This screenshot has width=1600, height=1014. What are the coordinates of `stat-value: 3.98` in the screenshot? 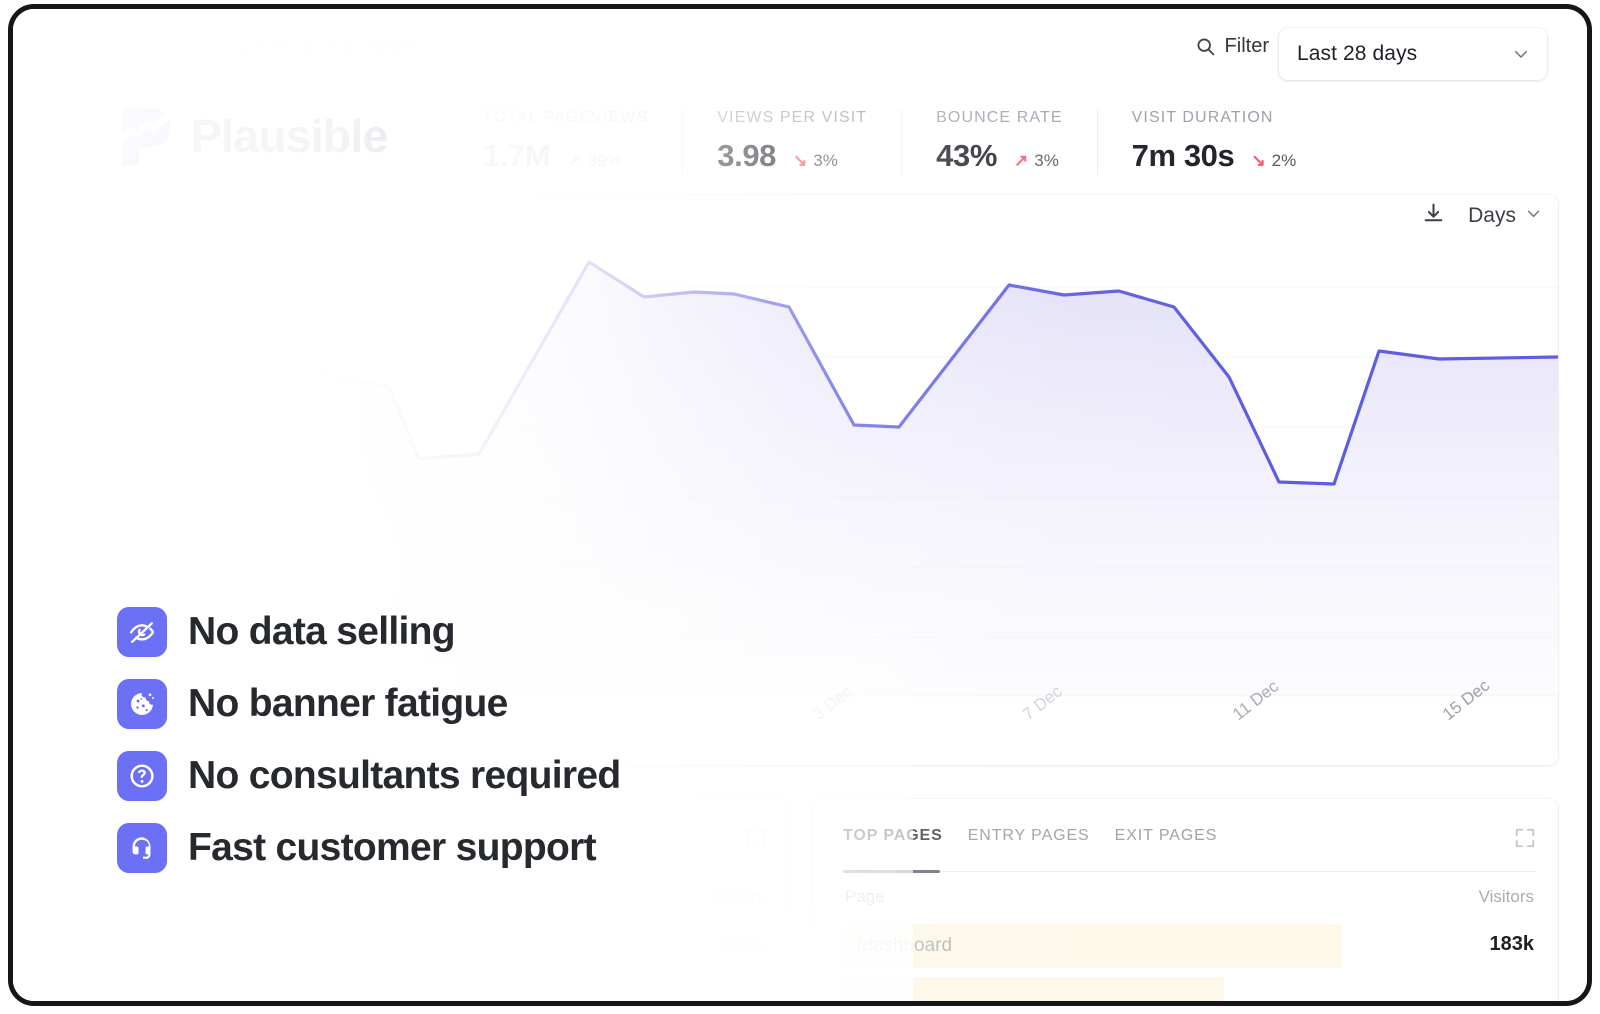 It's located at (747, 155).